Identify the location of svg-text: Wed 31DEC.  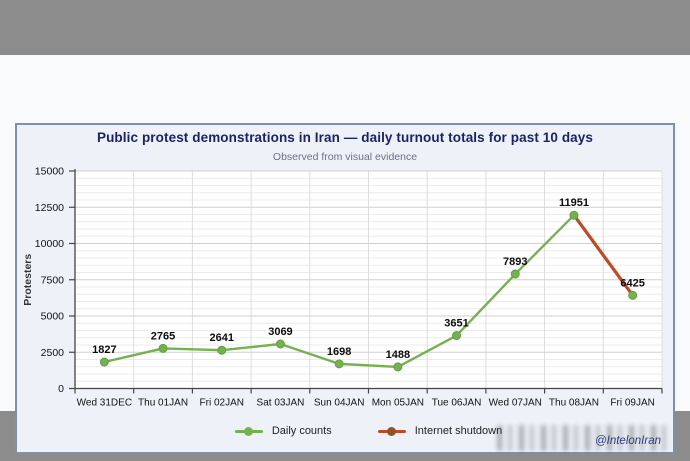
(104, 403).